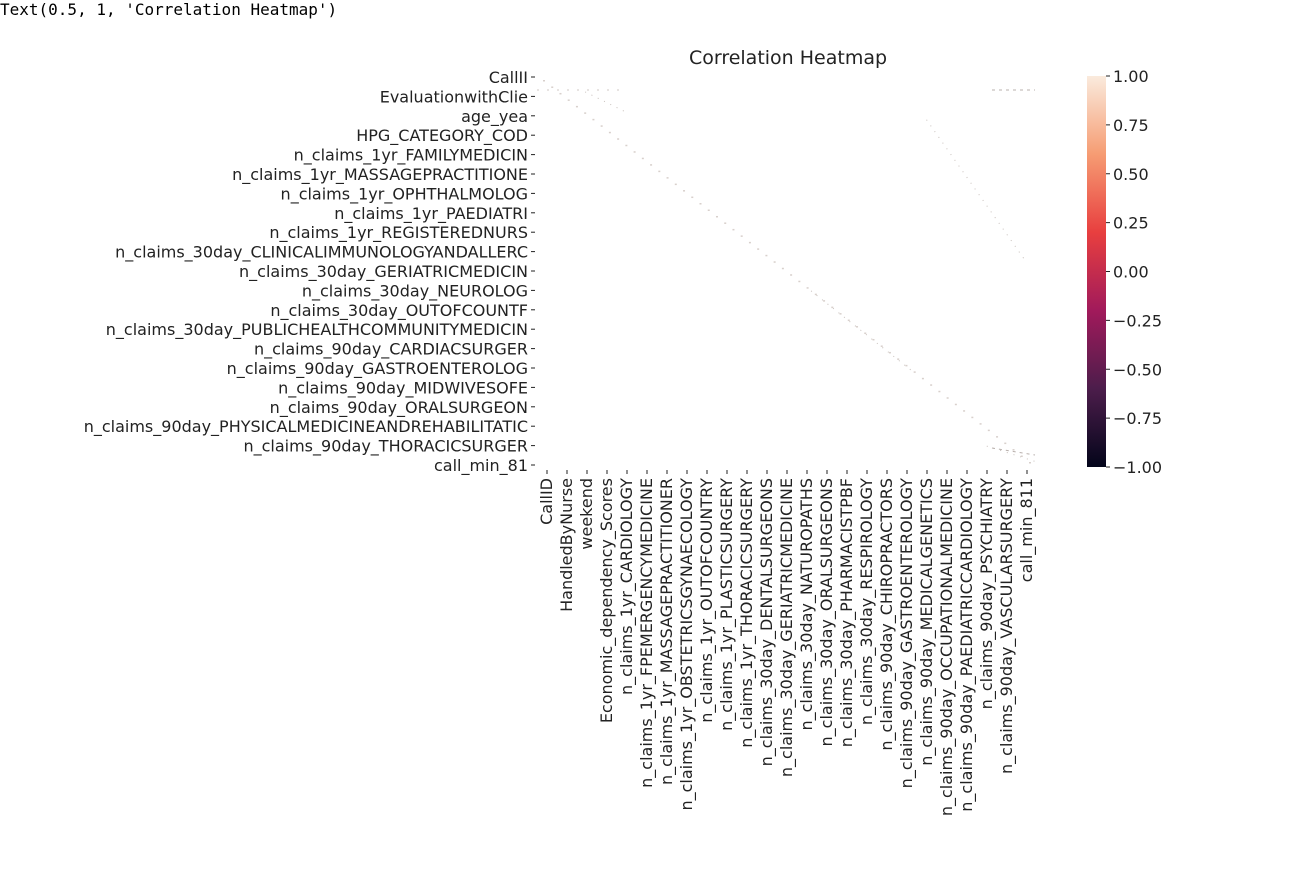  I want to click on x-tick-label: n_claims_90day_OCCUPATIONALMEDICINE, so click(947, 647).